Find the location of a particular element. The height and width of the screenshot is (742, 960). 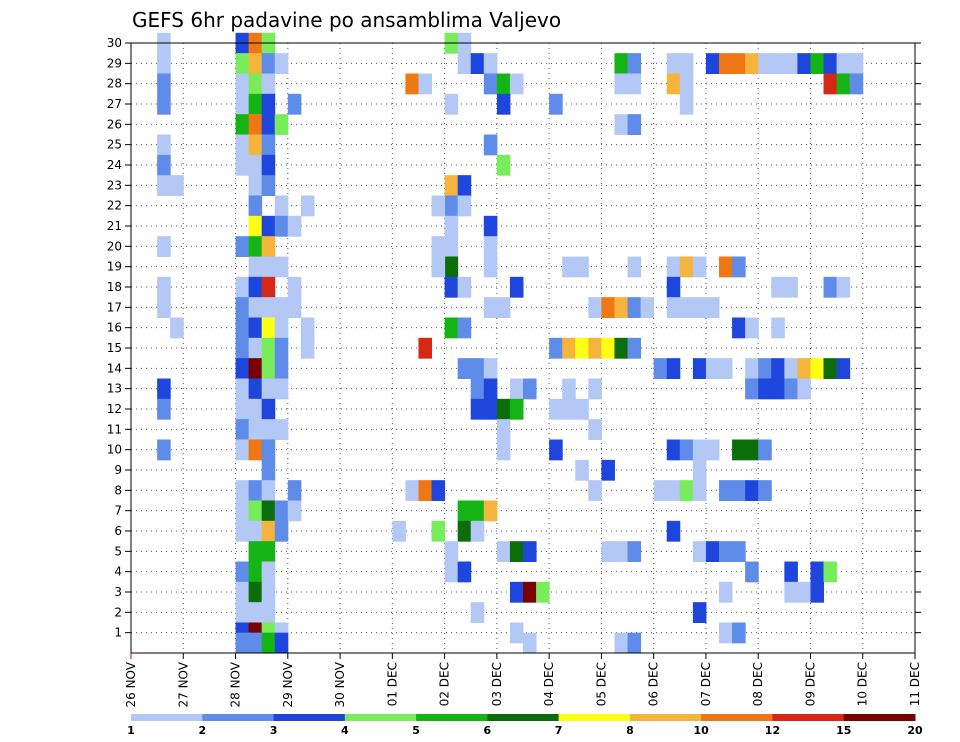

colorbar-label: 20 is located at coordinates (915, 730).